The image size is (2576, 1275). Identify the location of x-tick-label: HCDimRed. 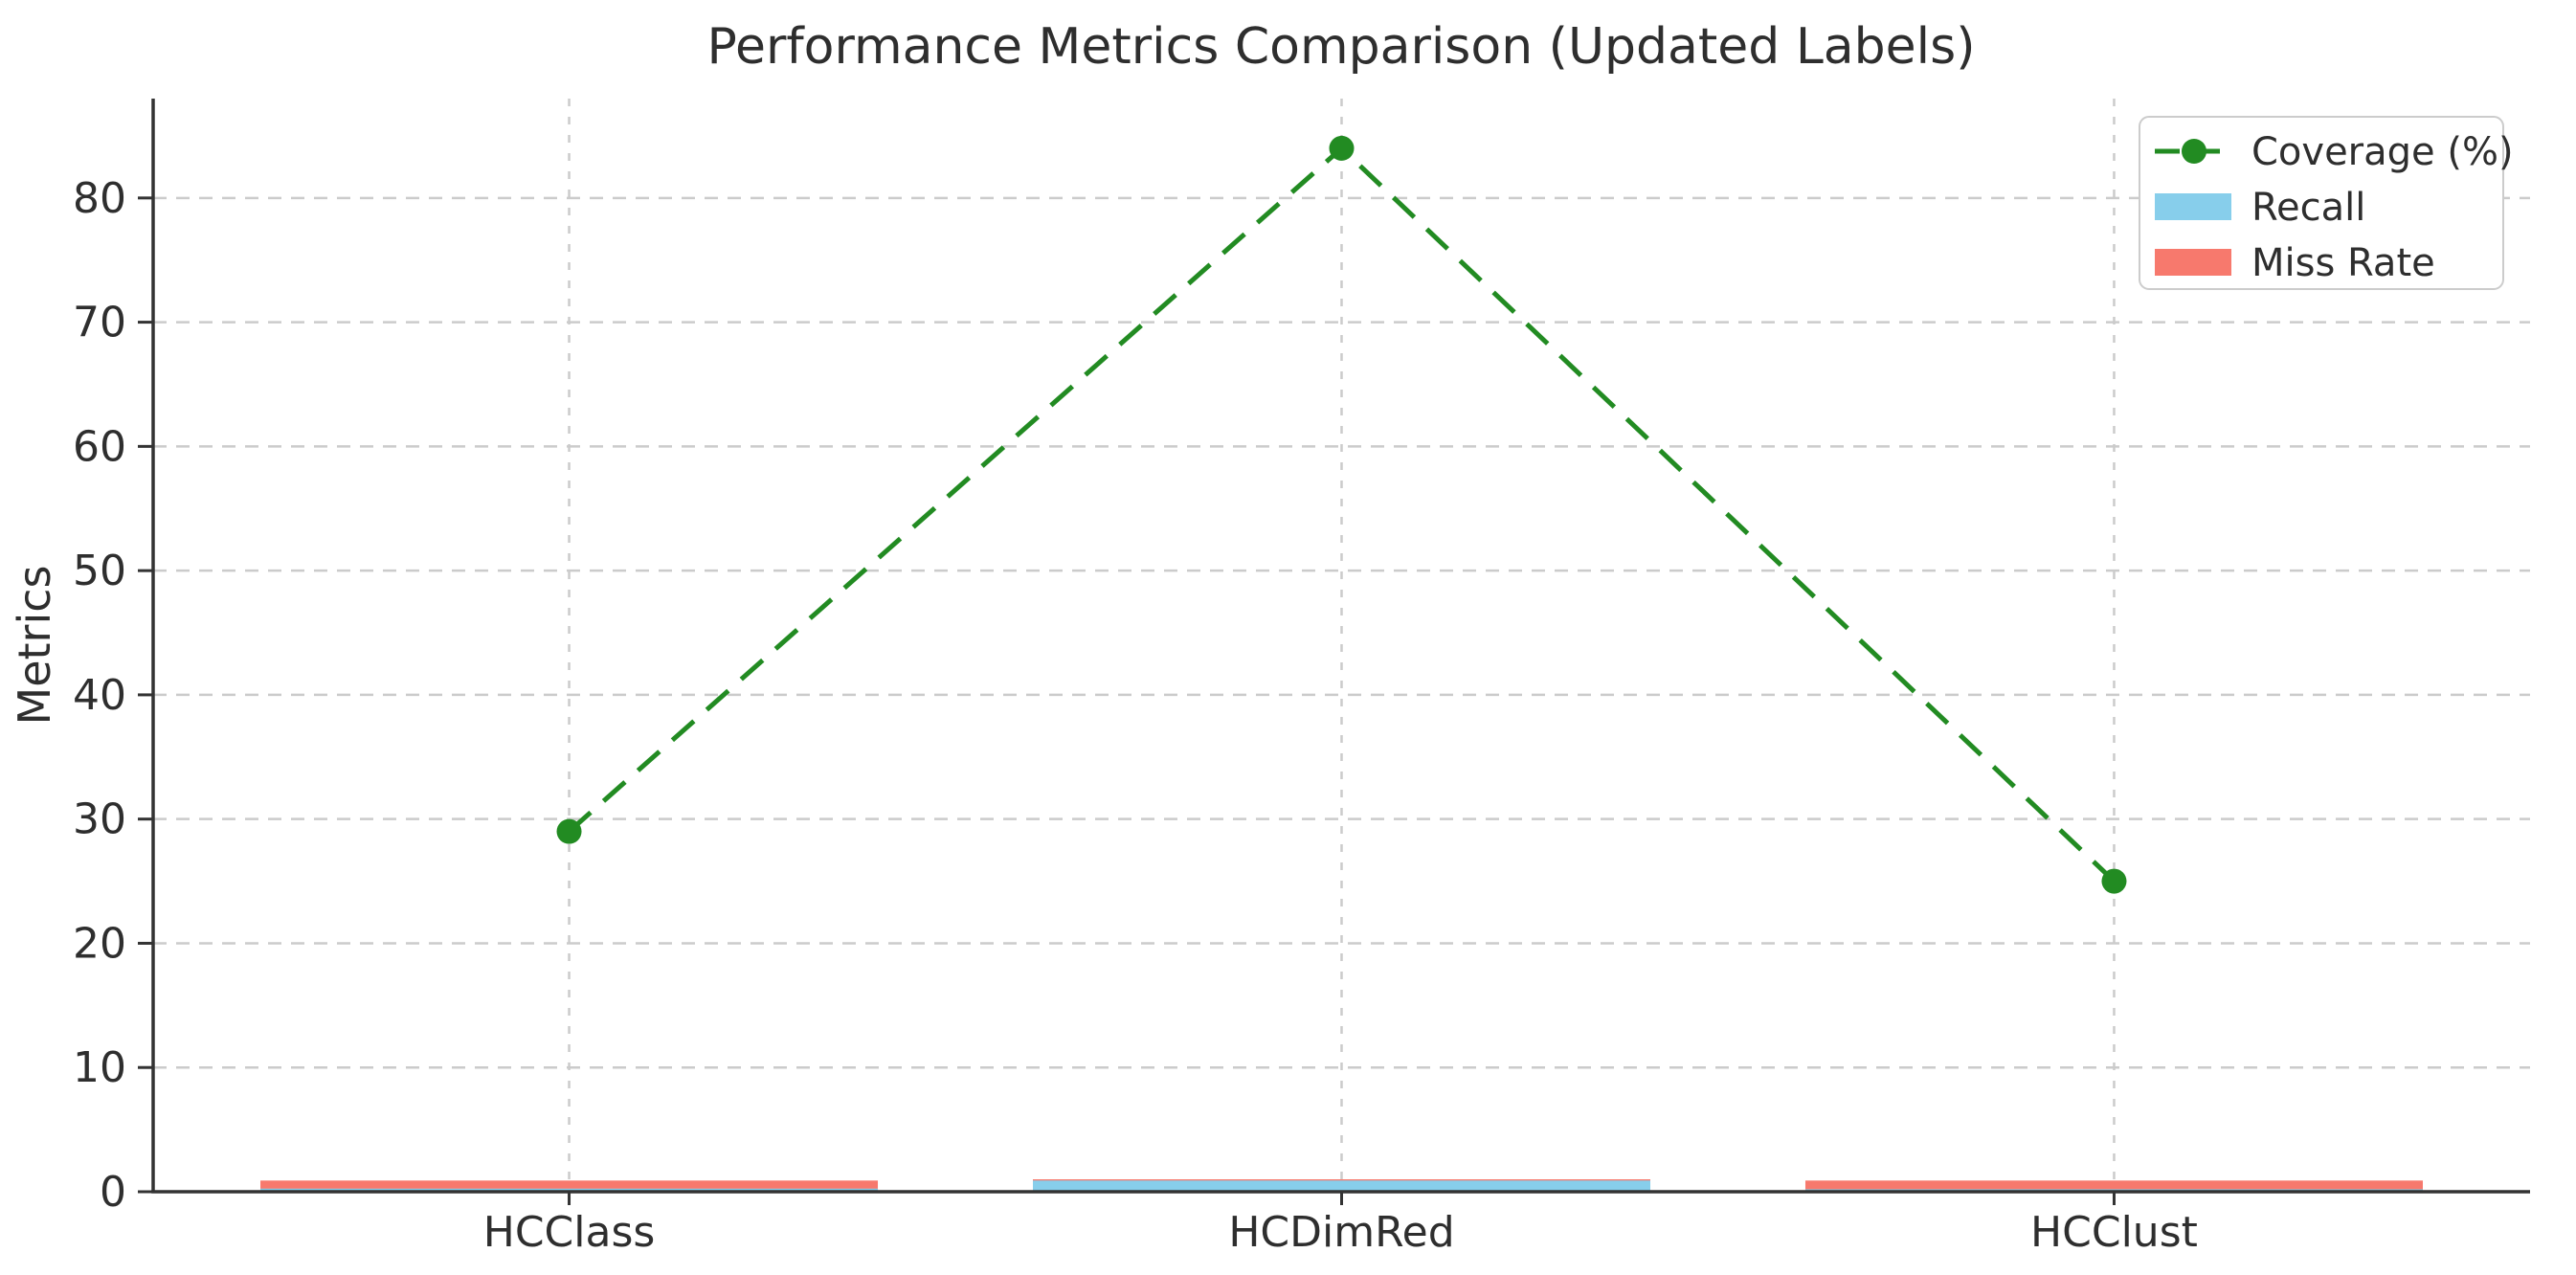
(1341, 1232).